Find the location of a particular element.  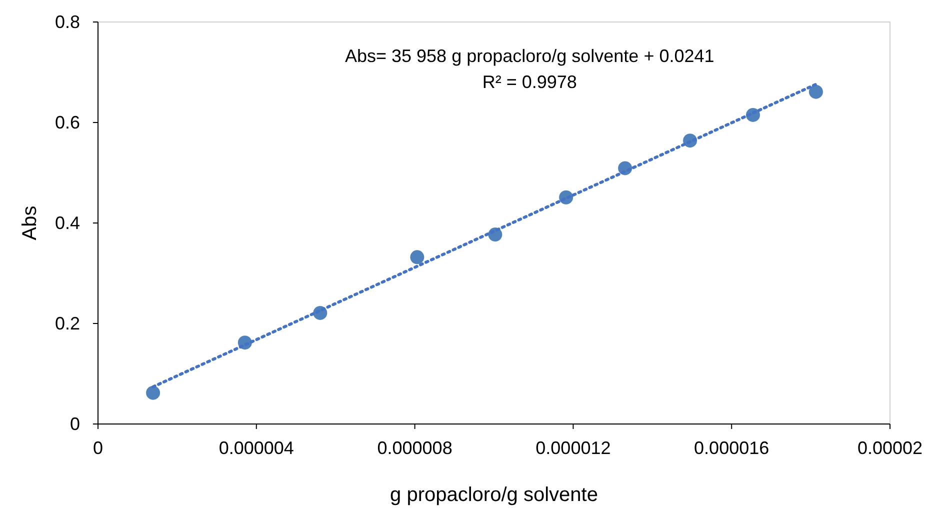

y-axis-title: Abs is located at coordinates (30, 223).